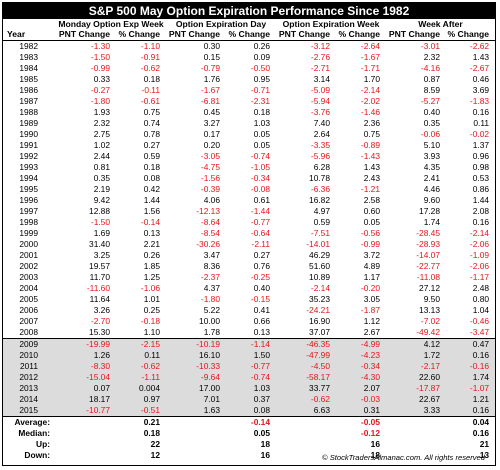 The width and height of the screenshot is (500, 470). I want to click on year-cell: 1990, so click(28, 134).